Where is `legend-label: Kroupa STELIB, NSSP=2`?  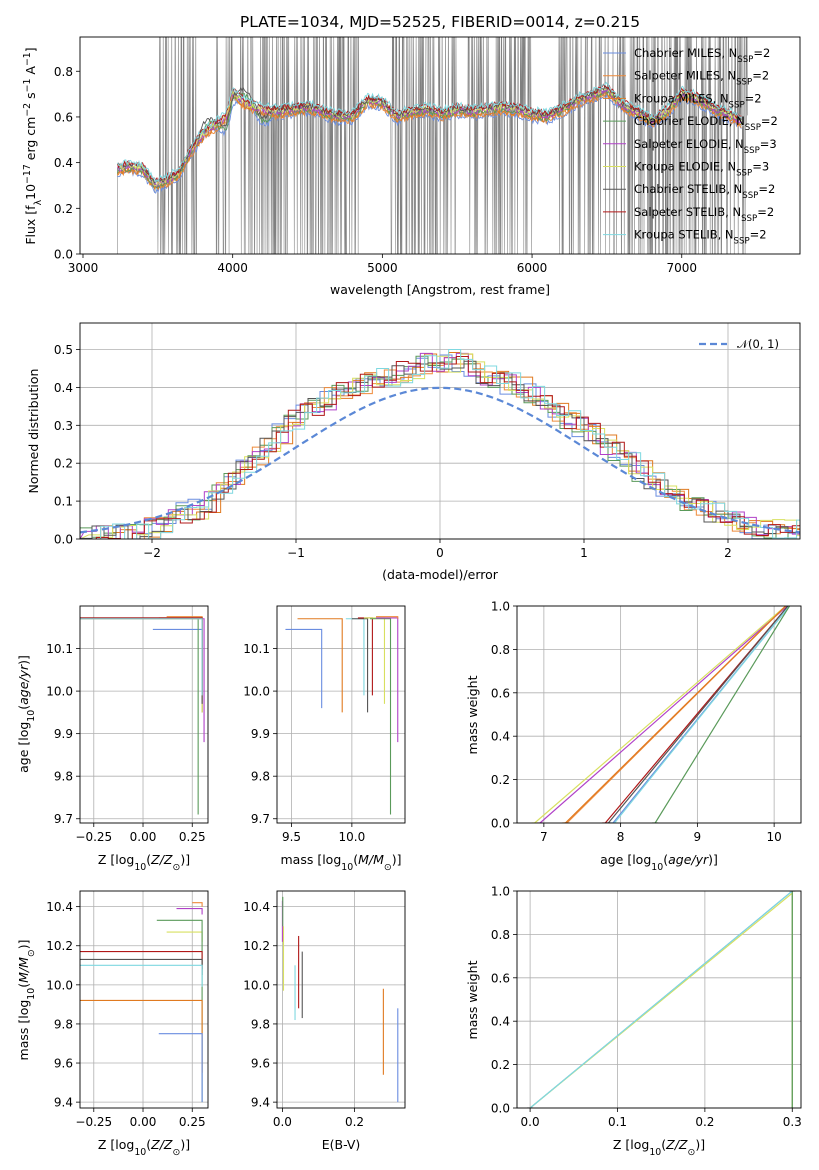 legend-label: Kroupa STELIB, NSSP=2 is located at coordinates (700, 237).